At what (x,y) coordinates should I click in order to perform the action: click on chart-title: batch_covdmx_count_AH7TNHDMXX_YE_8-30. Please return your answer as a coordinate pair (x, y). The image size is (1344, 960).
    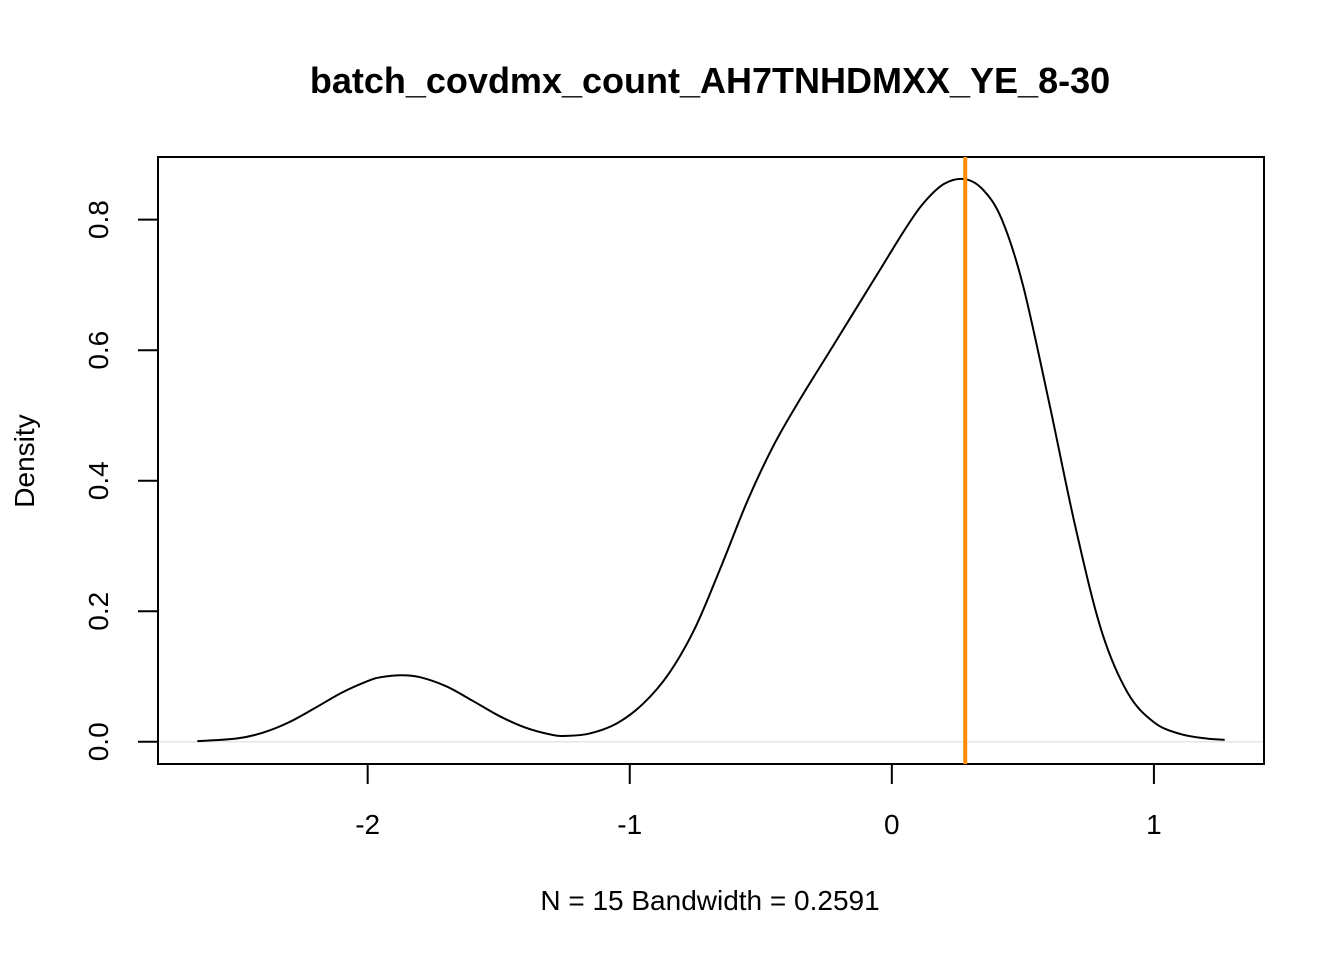
    Looking at the image, I should click on (710, 80).